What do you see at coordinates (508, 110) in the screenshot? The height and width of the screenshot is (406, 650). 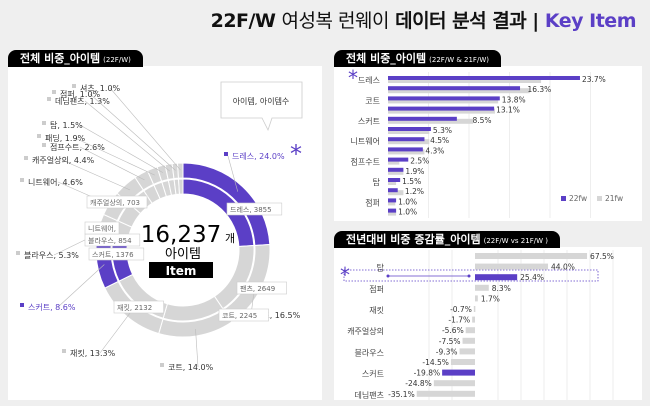 I see `data-label: 13.1%` at bounding box center [508, 110].